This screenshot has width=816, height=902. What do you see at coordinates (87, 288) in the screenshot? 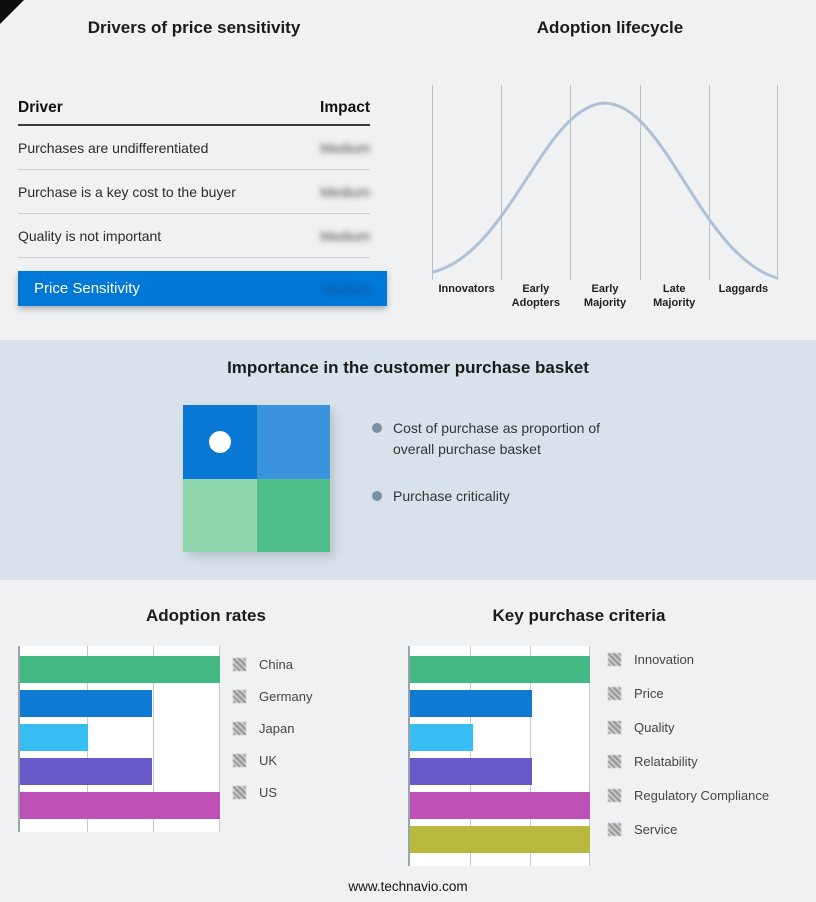
I see `price-sensitivity-label: Price Sensitivity` at bounding box center [87, 288].